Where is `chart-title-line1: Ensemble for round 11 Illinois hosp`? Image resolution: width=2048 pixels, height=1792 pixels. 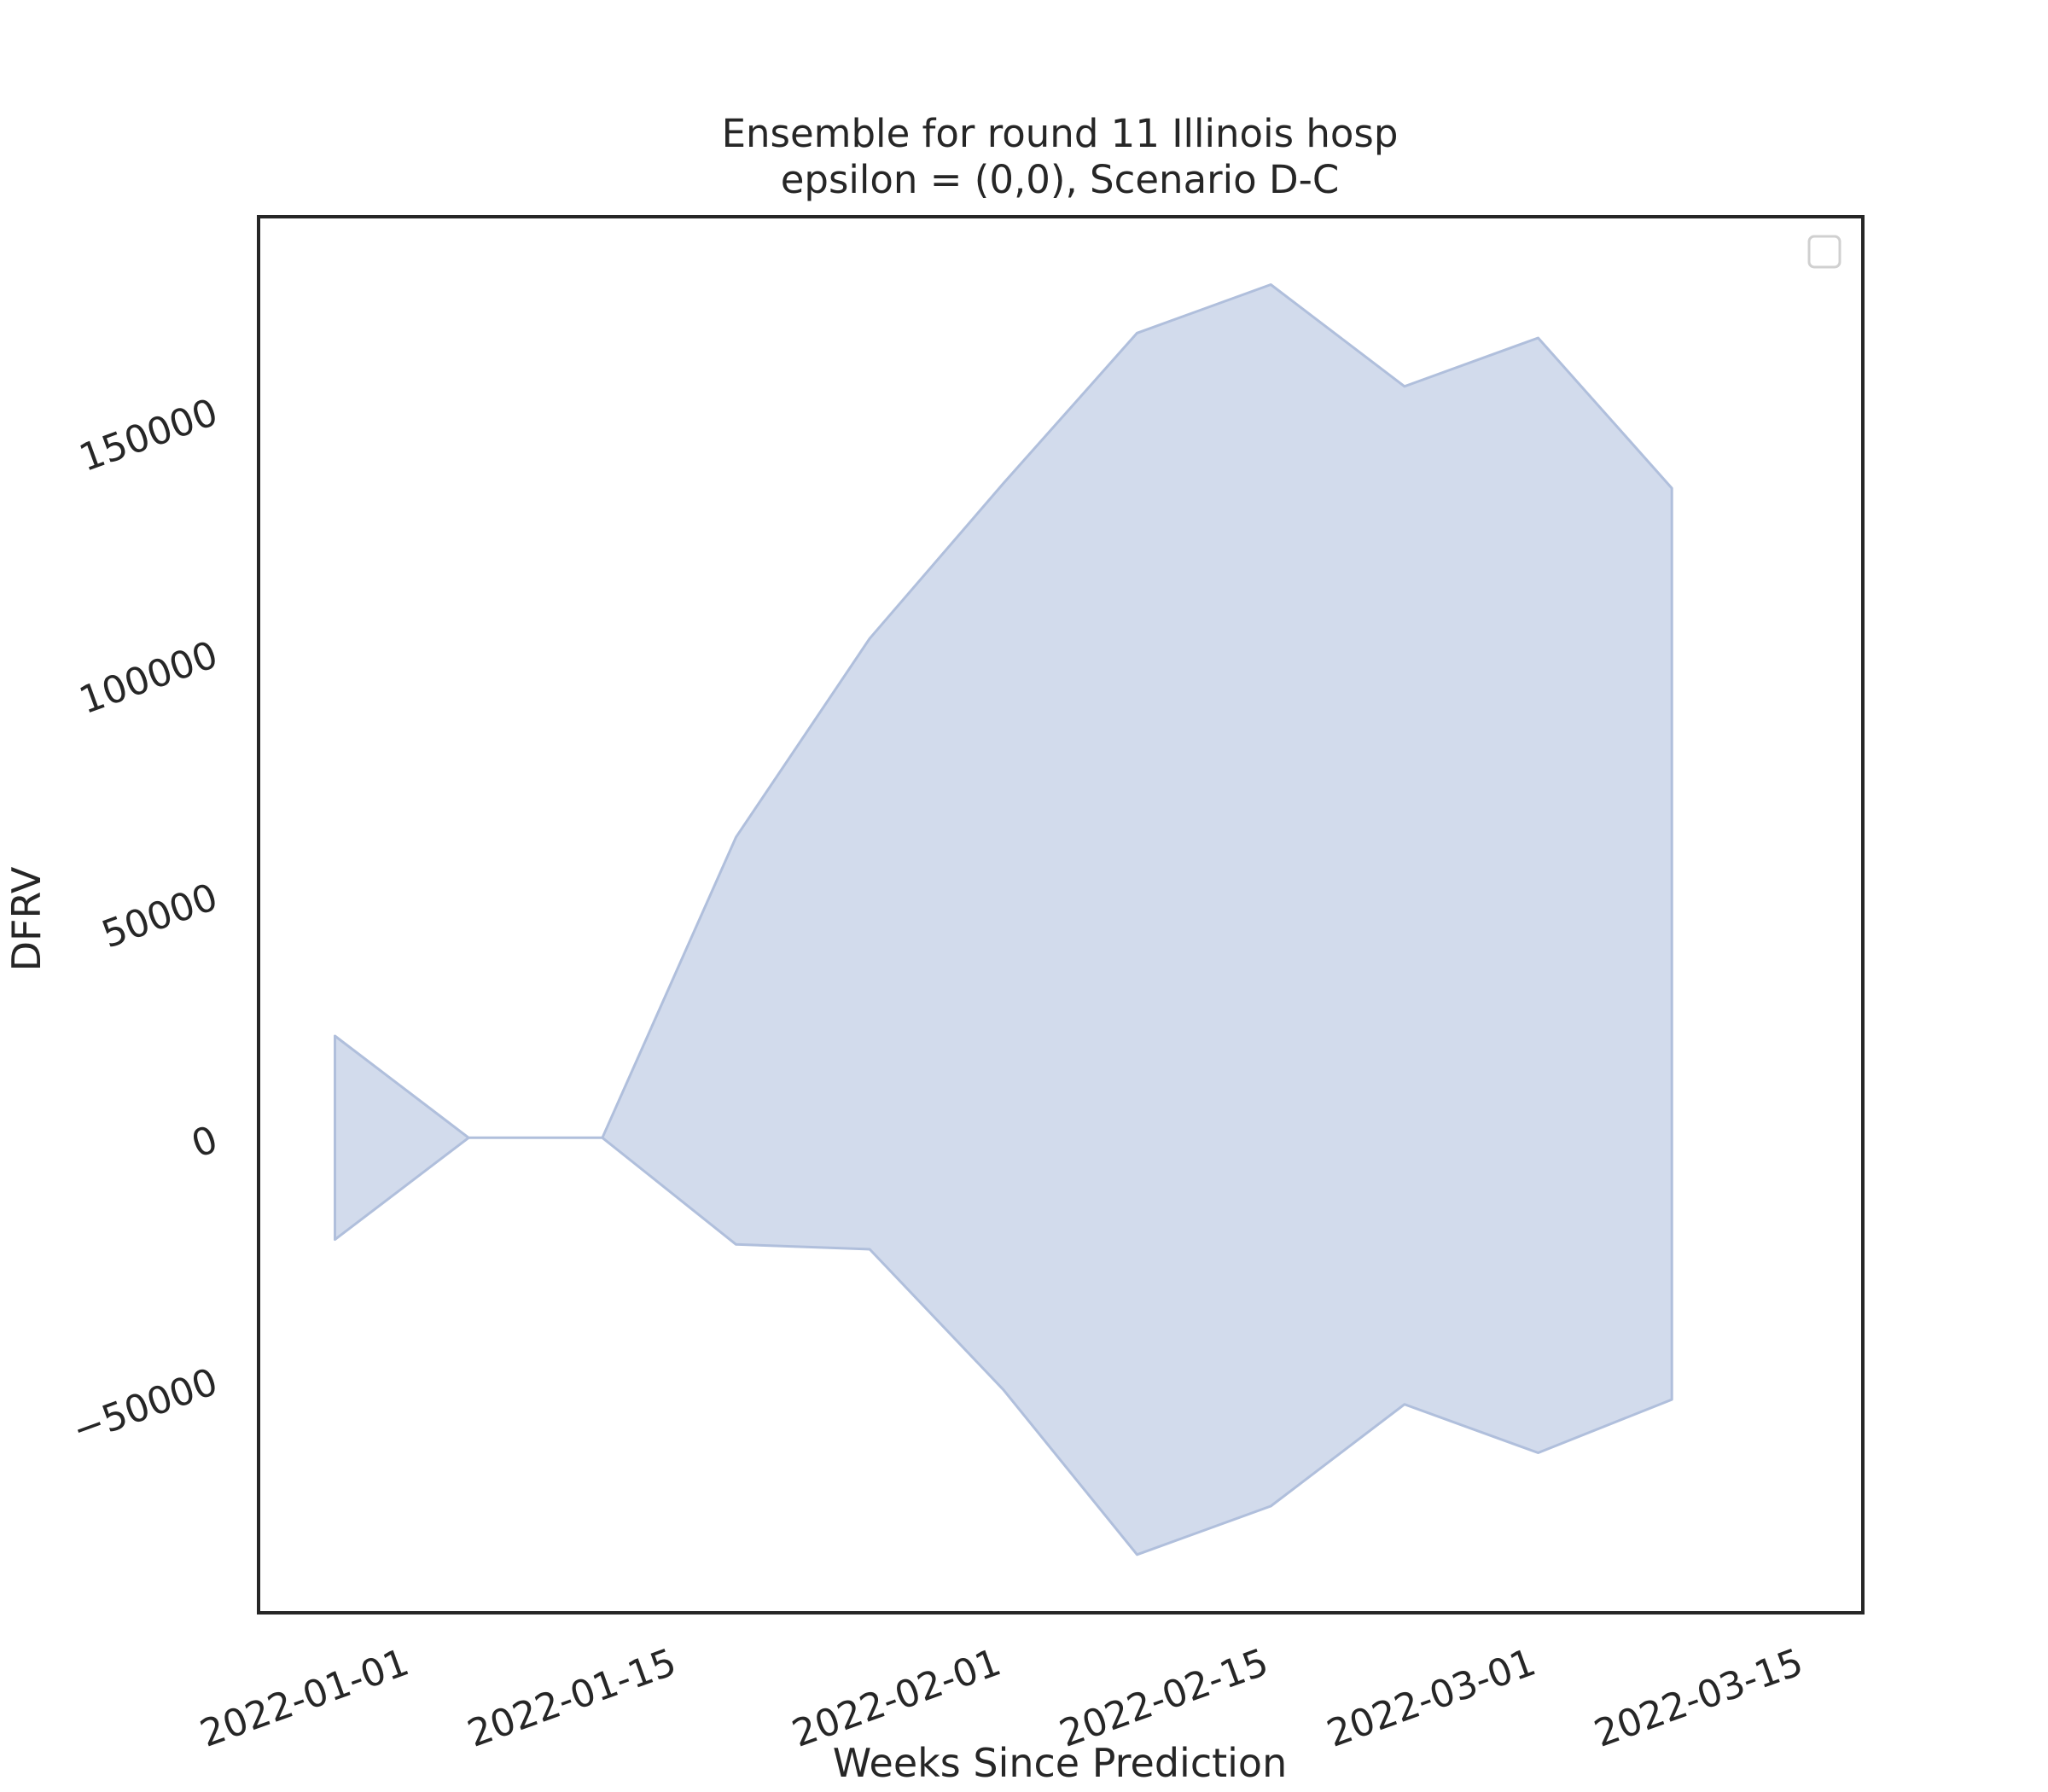
chart-title-line1: Ensemble for round 11 Illinois hosp is located at coordinates (1060, 133).